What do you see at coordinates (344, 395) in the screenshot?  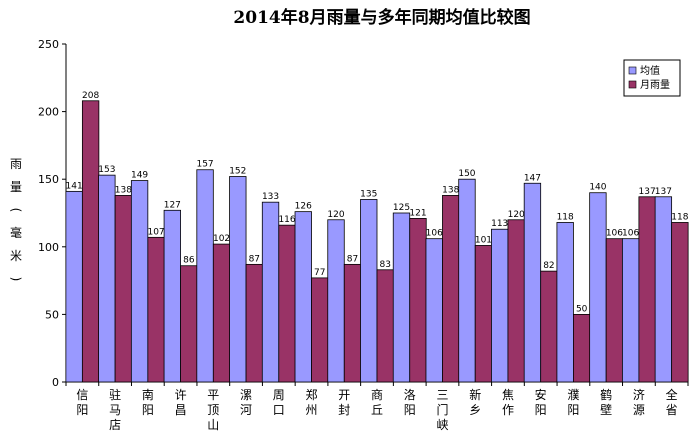 I see `category-label: 开` at bounding box center [344, 395].